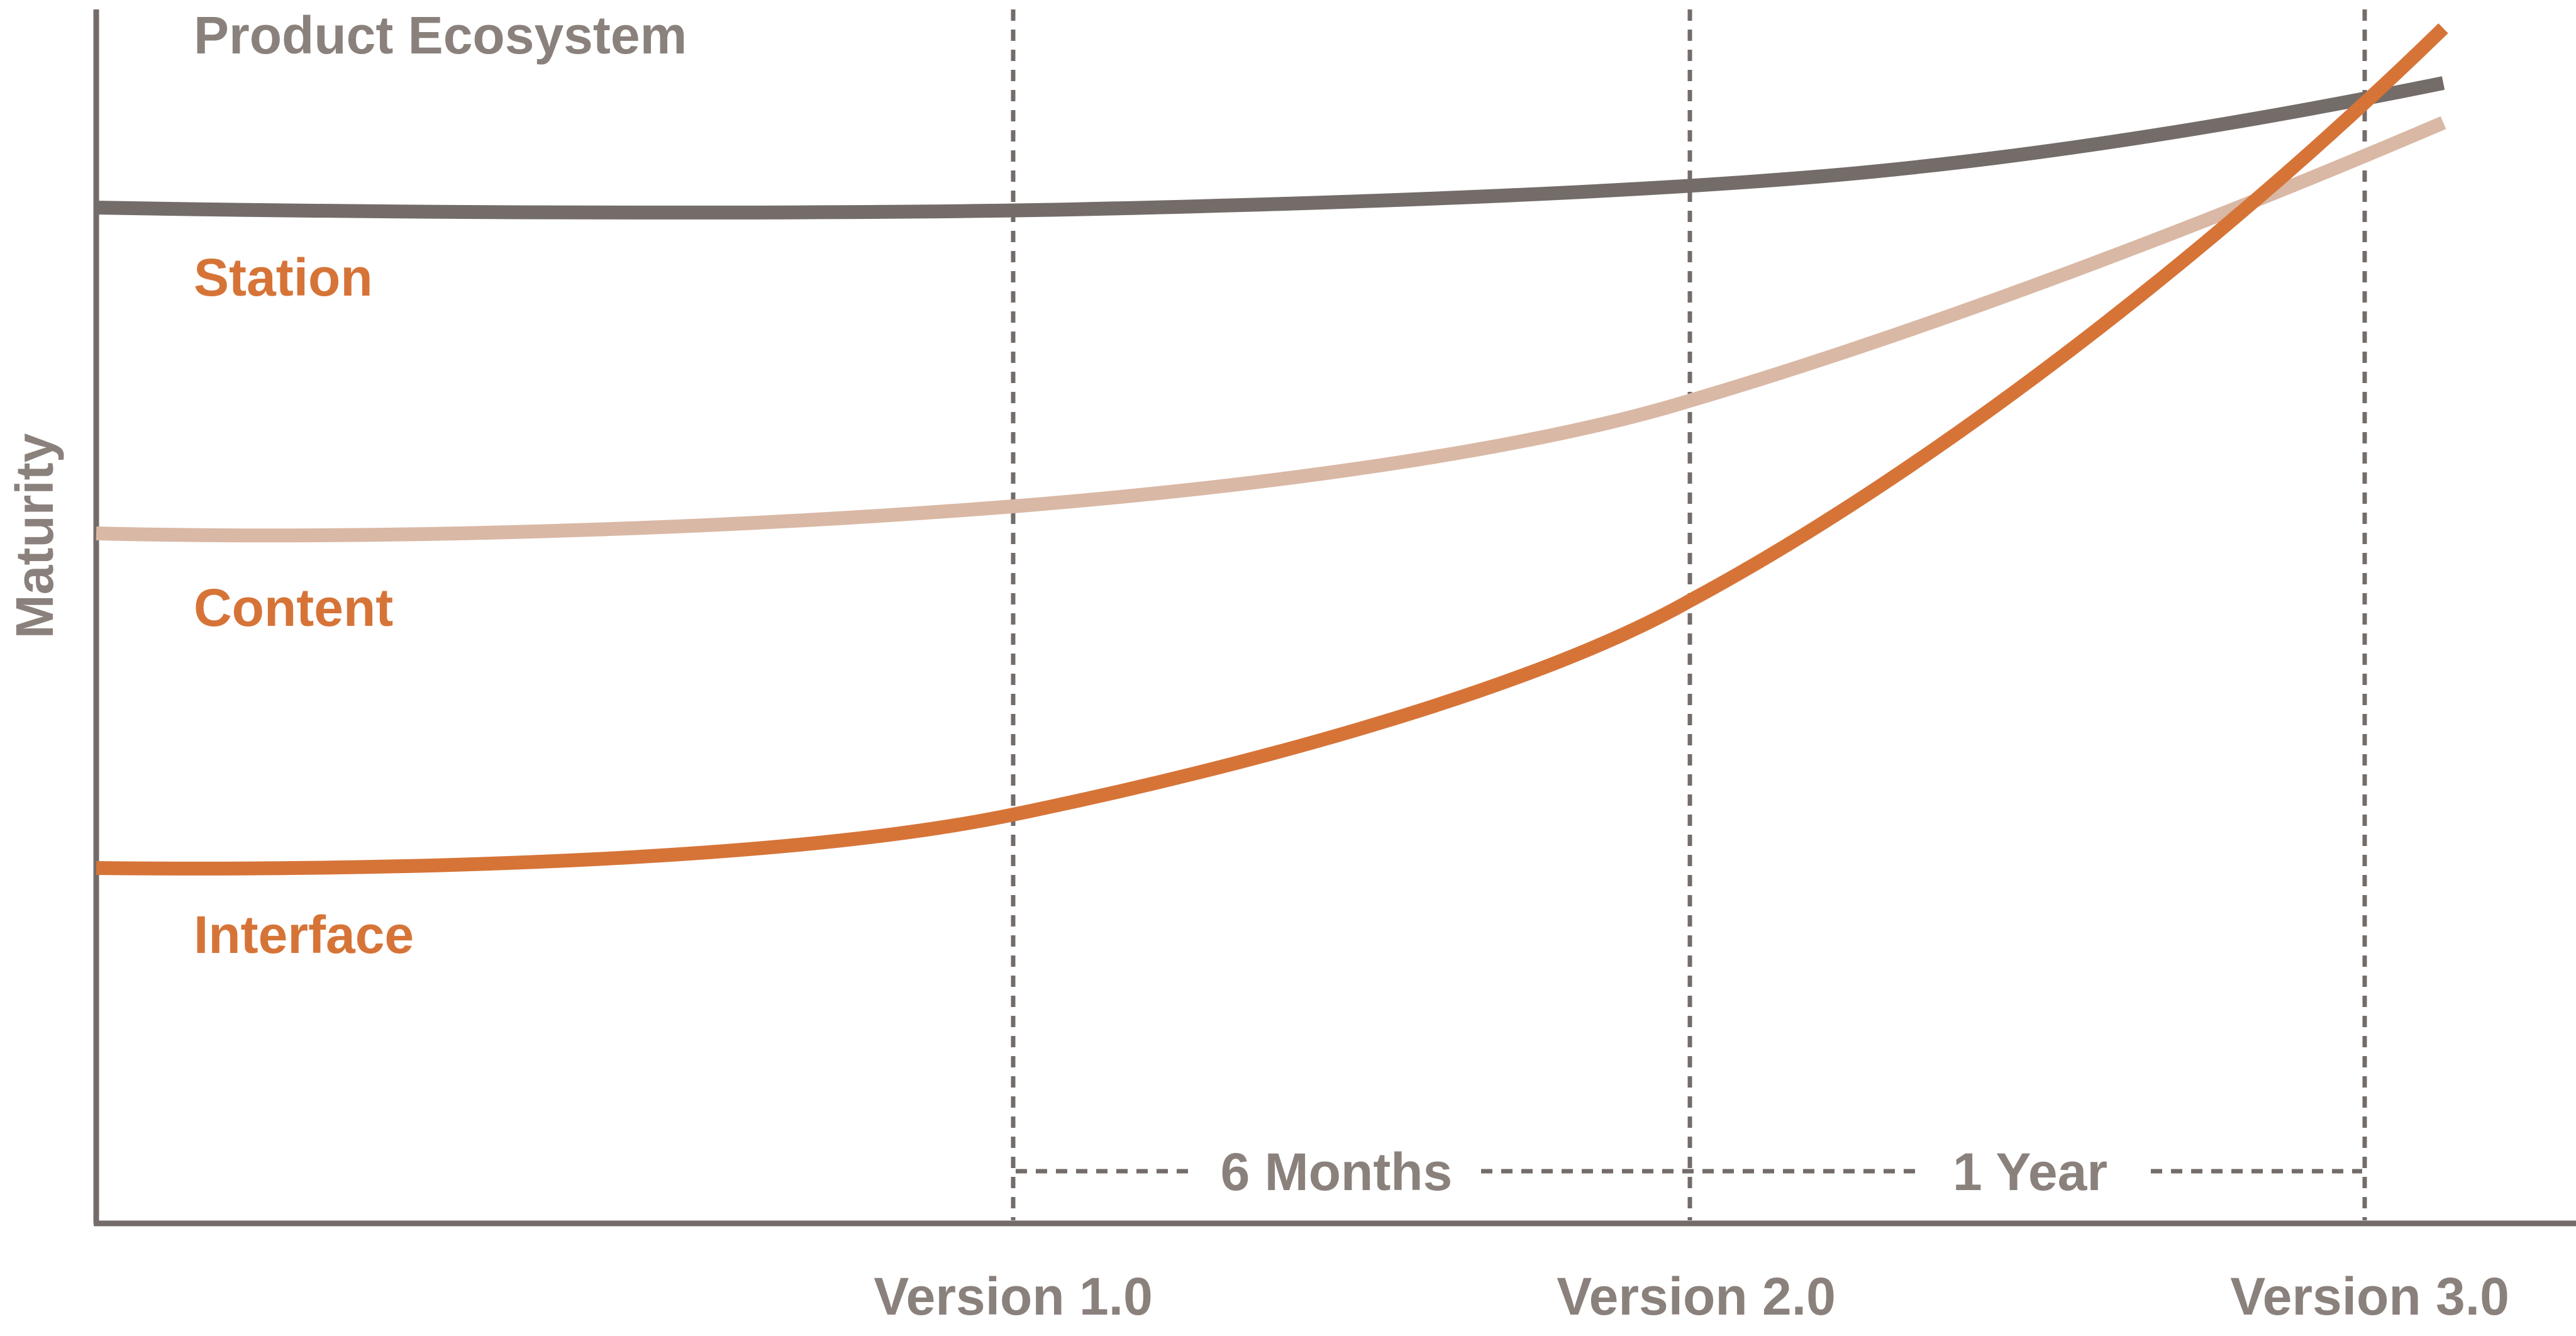  What do you see at coordinates (293, 607) in the screenshot?
I see `label-content: Content` at bounding box center [293, 607].